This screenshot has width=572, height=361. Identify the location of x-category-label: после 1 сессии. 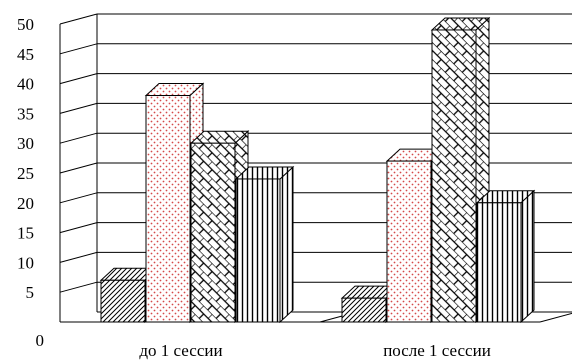
(437, 350).